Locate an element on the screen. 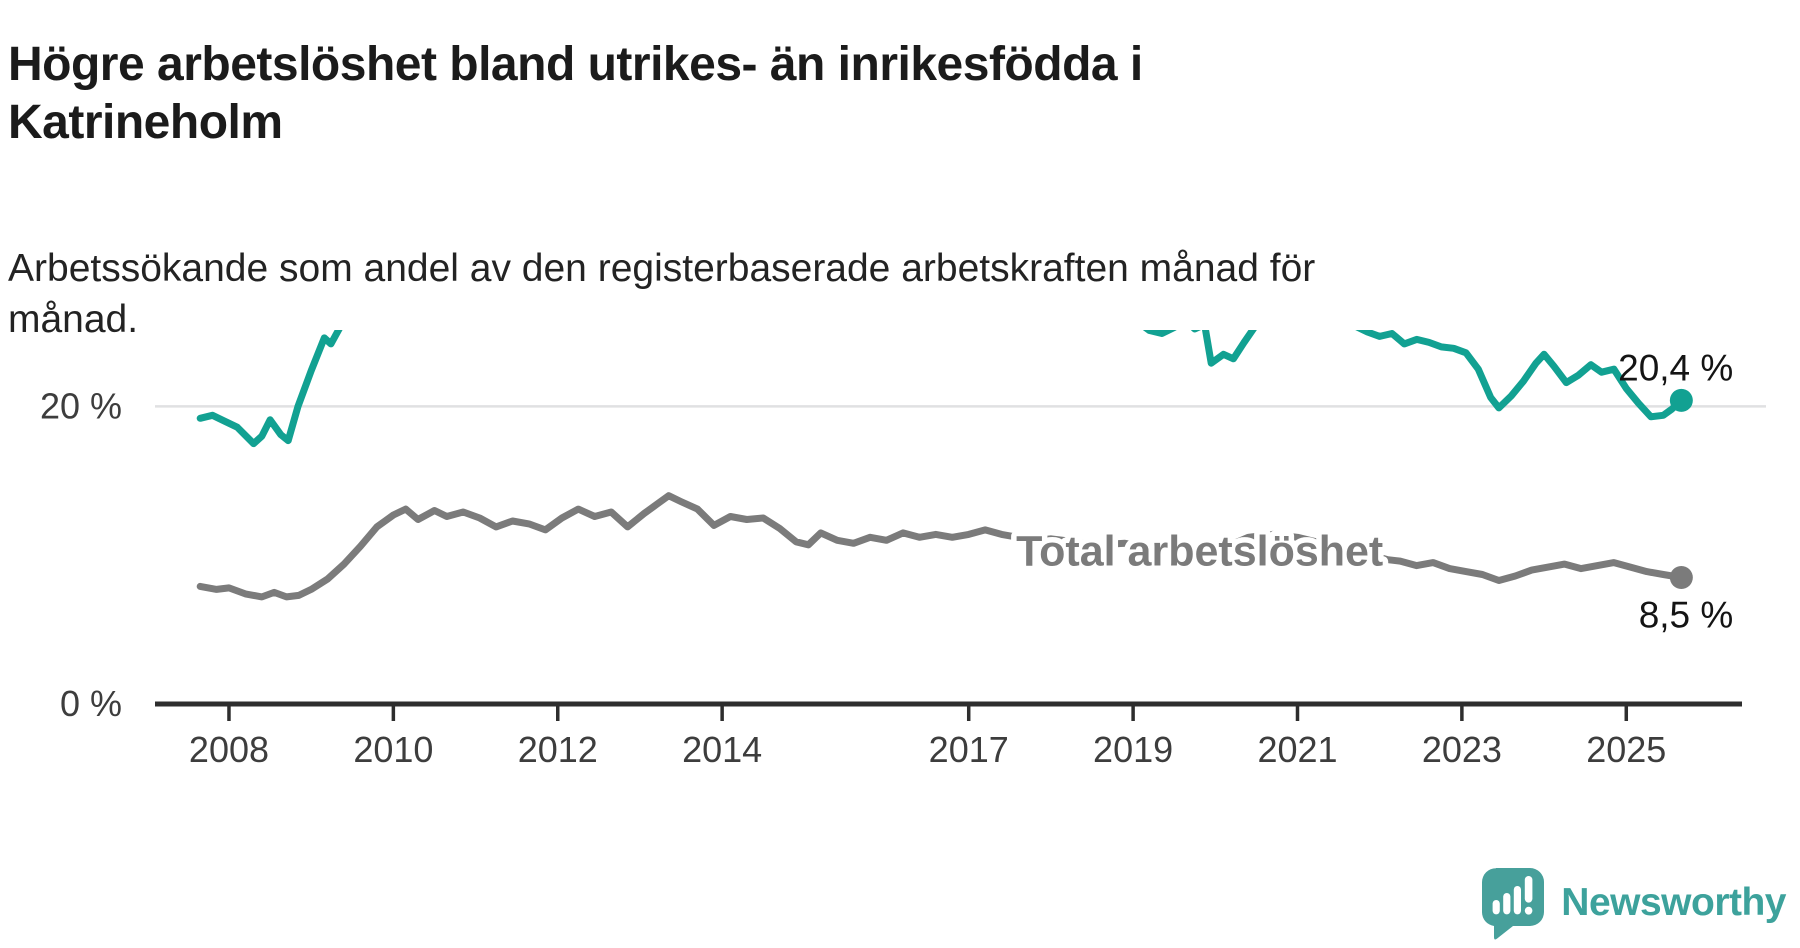  x-tick-label-2021: 2021 is located at coordinates (1297, 749).